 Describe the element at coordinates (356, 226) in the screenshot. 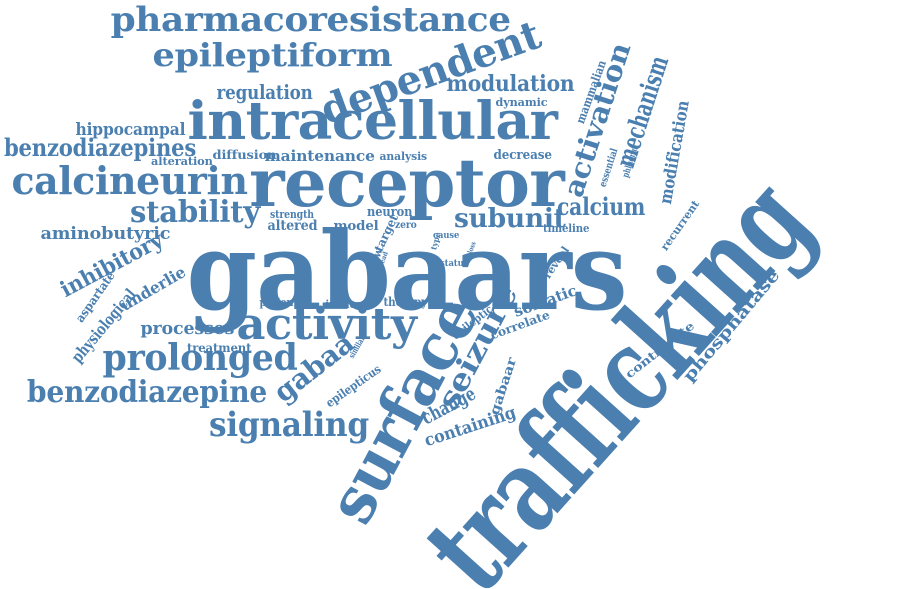

I see `word: model` at that location.